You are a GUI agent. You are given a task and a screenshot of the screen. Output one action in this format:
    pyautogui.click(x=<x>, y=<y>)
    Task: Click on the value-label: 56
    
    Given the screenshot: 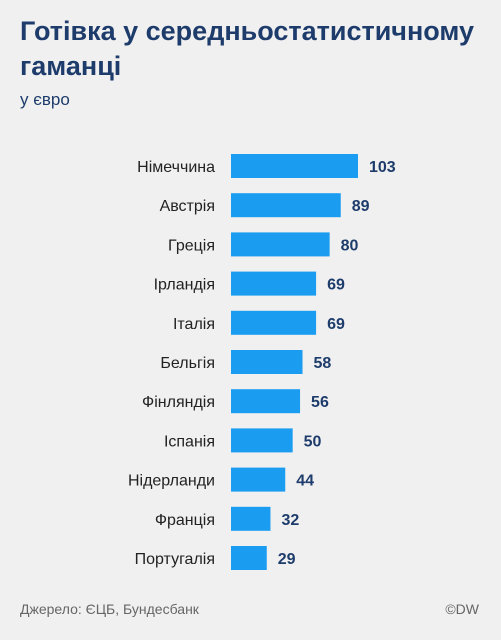 What is the action you would take?
    pyautogui.click(x=320, y=402)
    